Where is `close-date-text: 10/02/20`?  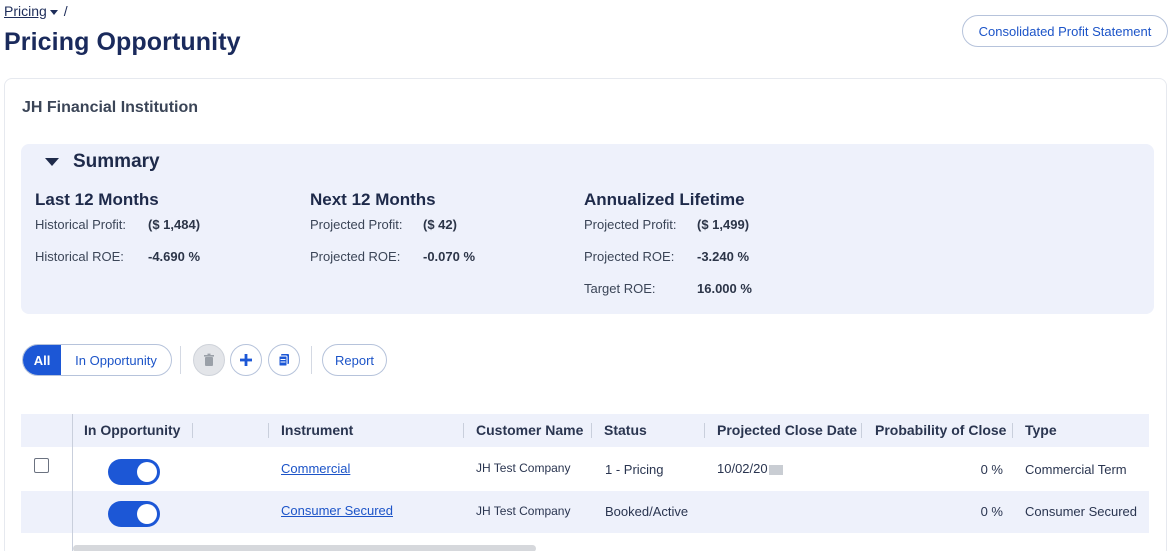 close-date-text: 10/02/20 is located at coordinates (742, 468).